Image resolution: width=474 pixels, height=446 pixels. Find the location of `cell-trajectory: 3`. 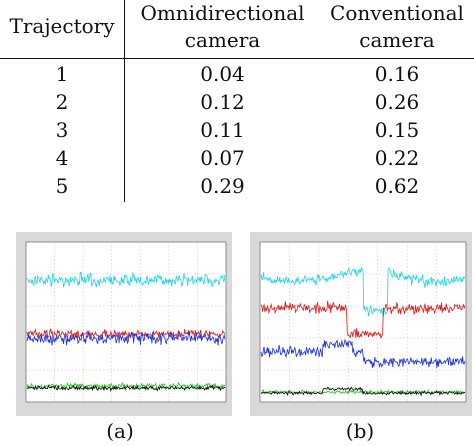

cell-trajectory: 3 is located at coordinates (62, 130).